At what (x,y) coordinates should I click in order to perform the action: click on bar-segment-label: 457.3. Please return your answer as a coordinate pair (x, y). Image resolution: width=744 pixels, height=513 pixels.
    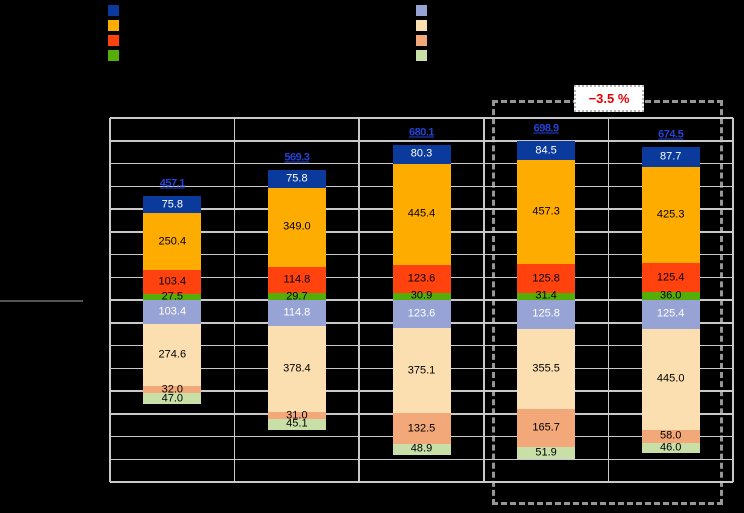
    Looking at the image, I should click on (546, 211).